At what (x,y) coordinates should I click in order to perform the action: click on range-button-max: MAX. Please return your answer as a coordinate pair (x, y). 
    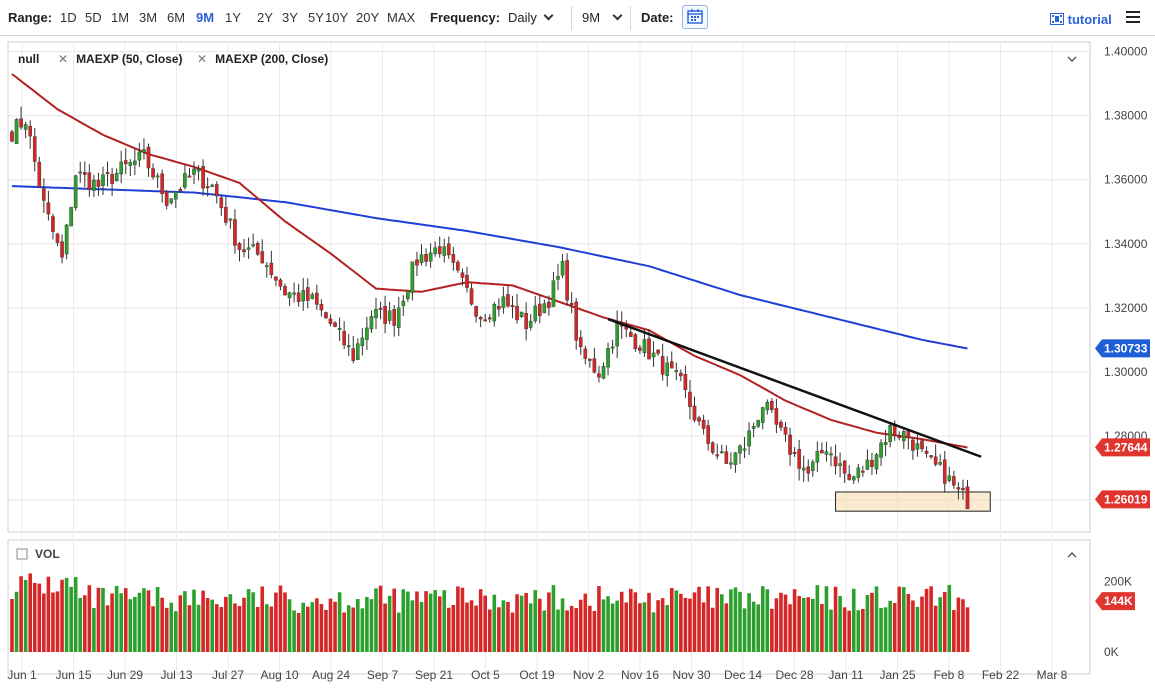
    Looking at the image, I should click on (401, 17).